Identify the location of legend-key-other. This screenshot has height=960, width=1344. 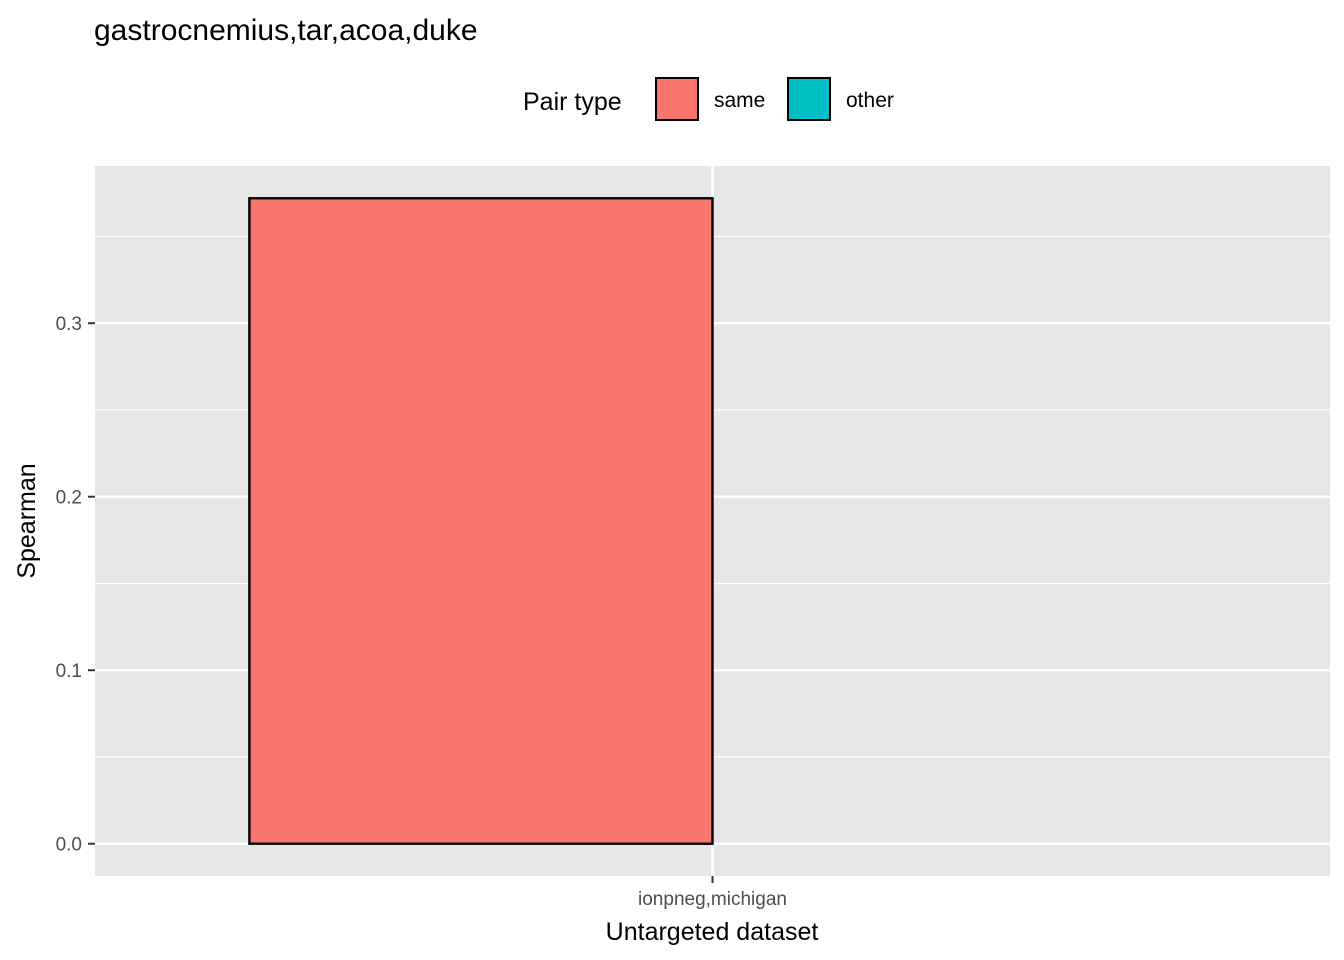
(809, 99).